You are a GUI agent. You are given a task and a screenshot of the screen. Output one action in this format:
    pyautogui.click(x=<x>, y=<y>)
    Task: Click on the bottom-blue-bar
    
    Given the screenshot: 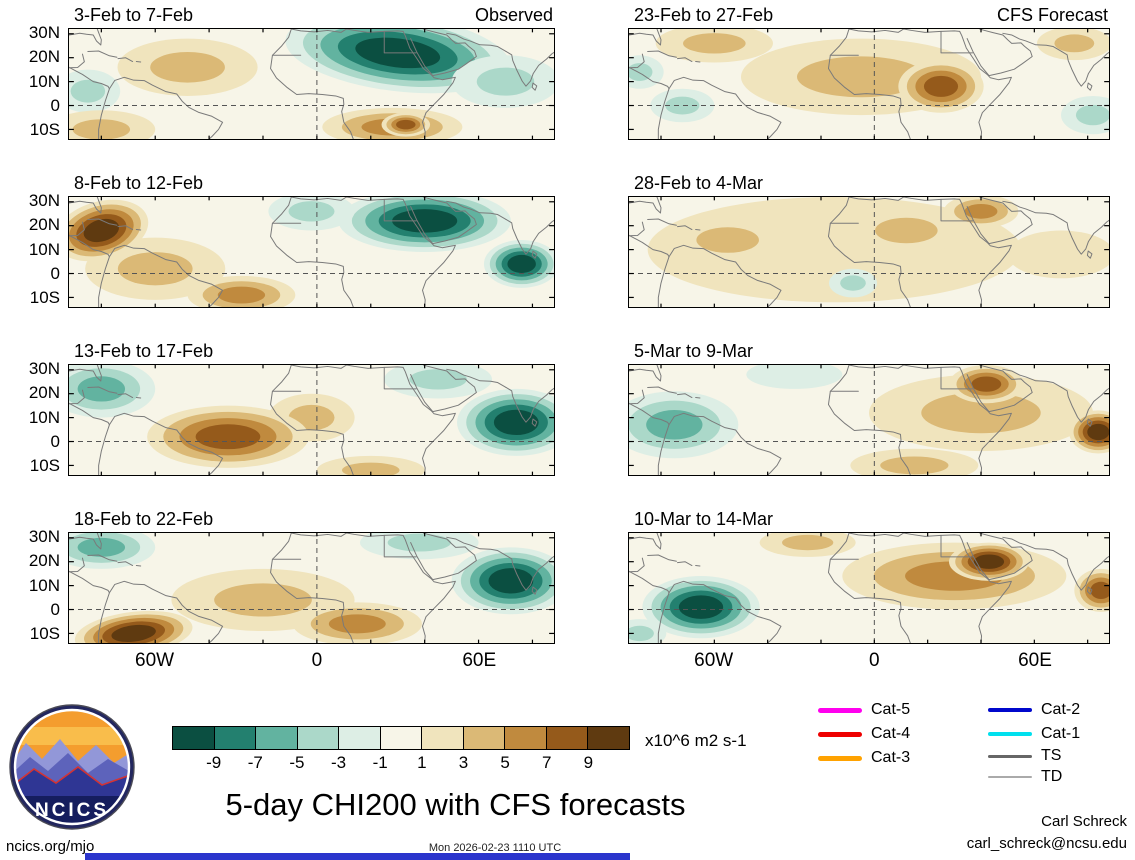 What is the action you would take?
    pyautogui.click(x=357, y=856)
    